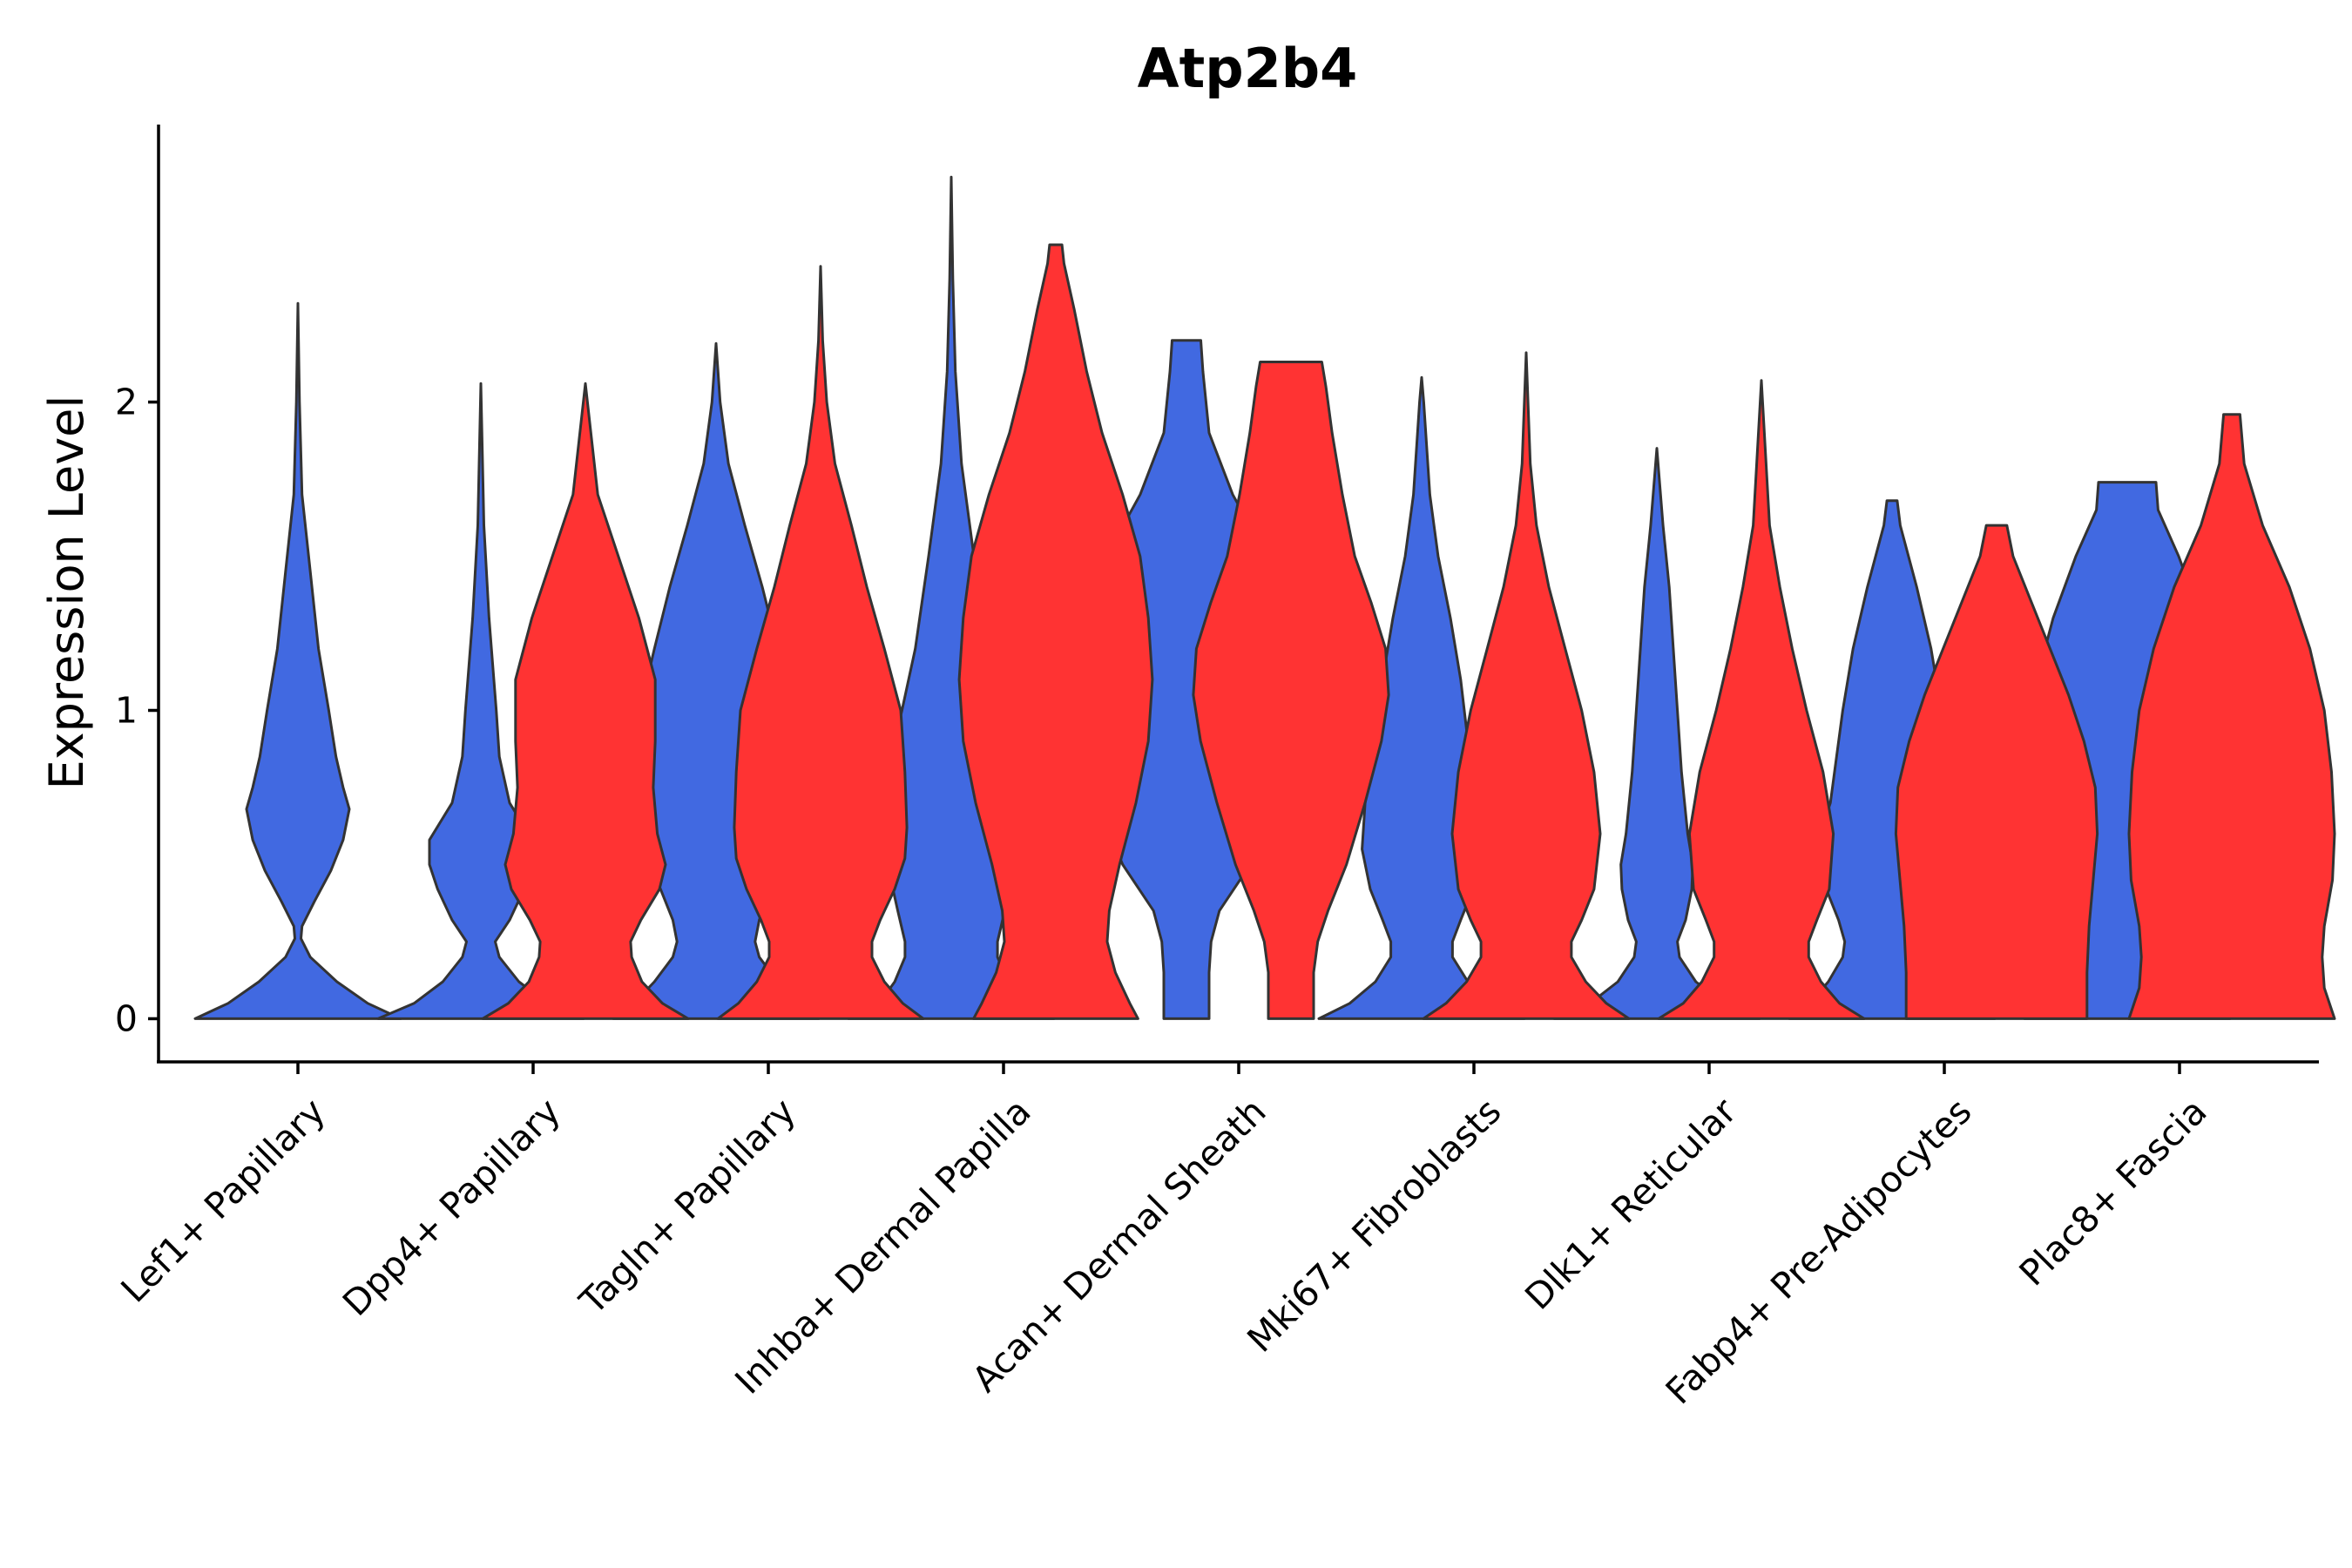  I want to click on chart-title: Atp2b4, so click(1248, 68).